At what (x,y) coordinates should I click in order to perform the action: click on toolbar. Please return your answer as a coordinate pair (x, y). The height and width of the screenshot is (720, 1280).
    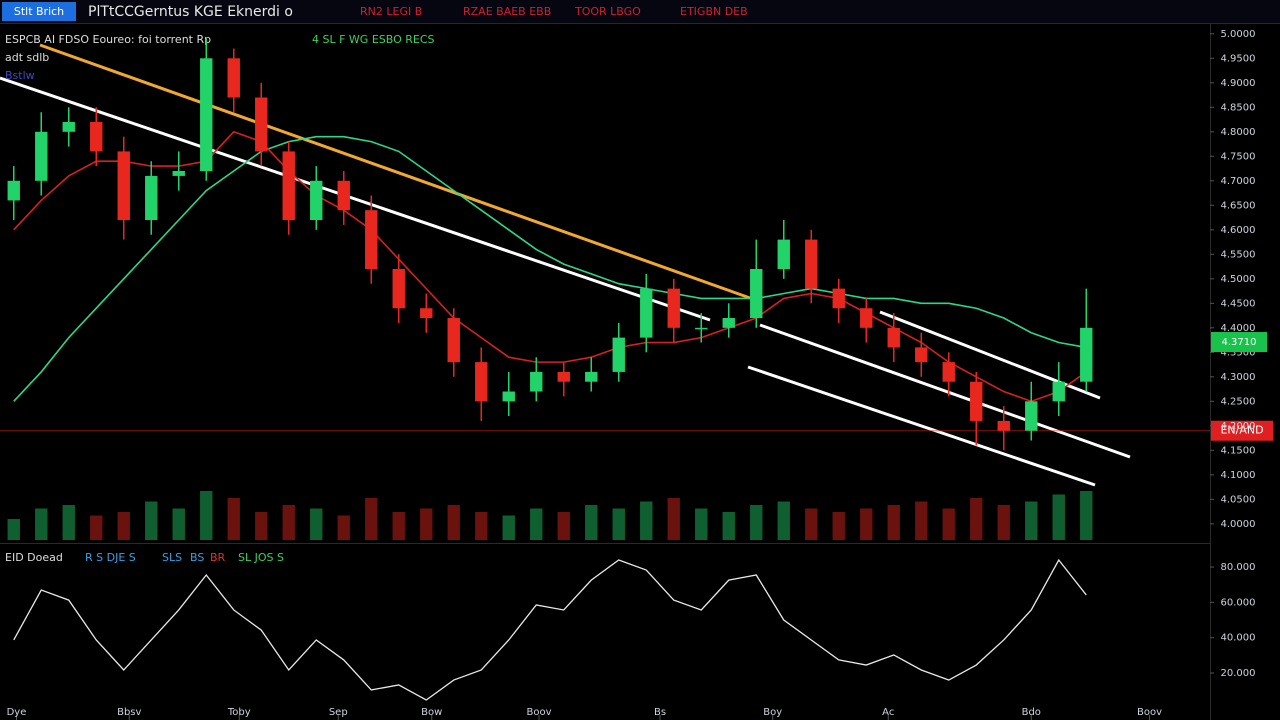
    Looking at the image, I should click on (640, 12).